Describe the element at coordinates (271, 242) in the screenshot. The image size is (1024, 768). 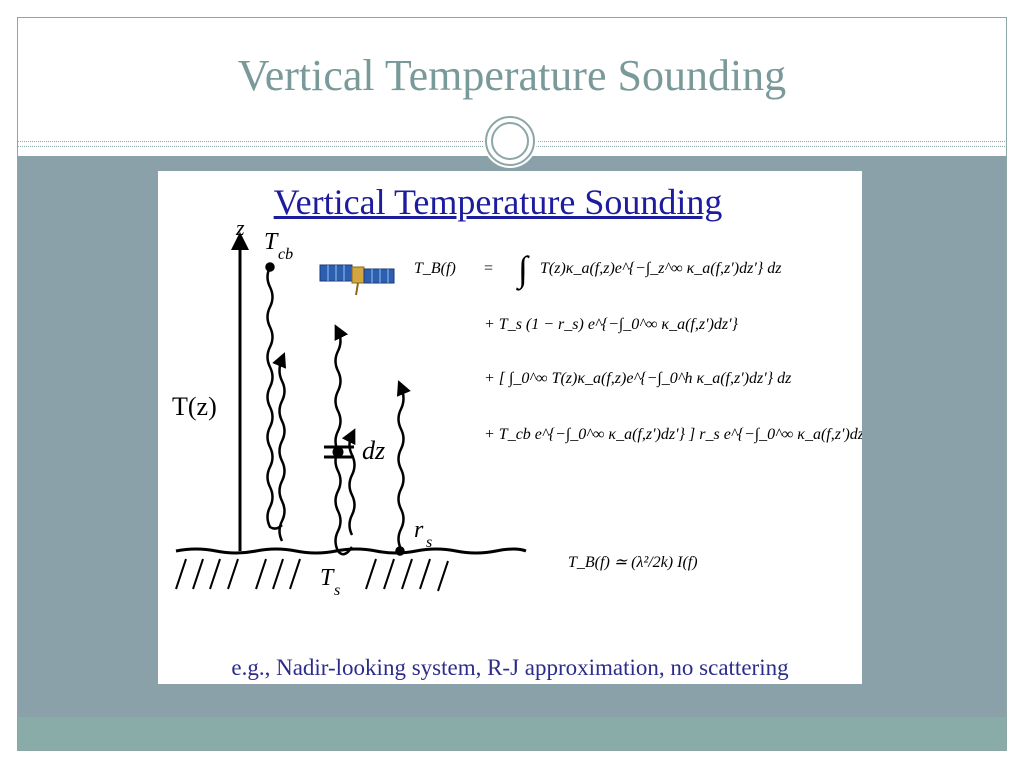
I see `tcb-label: T` at that location.